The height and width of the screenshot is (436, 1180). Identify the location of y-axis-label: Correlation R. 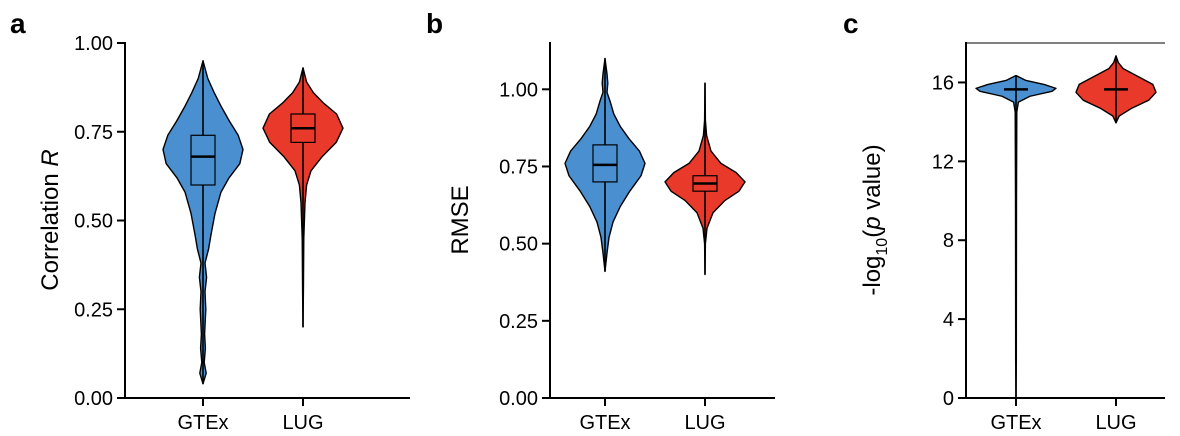
(50, 219).